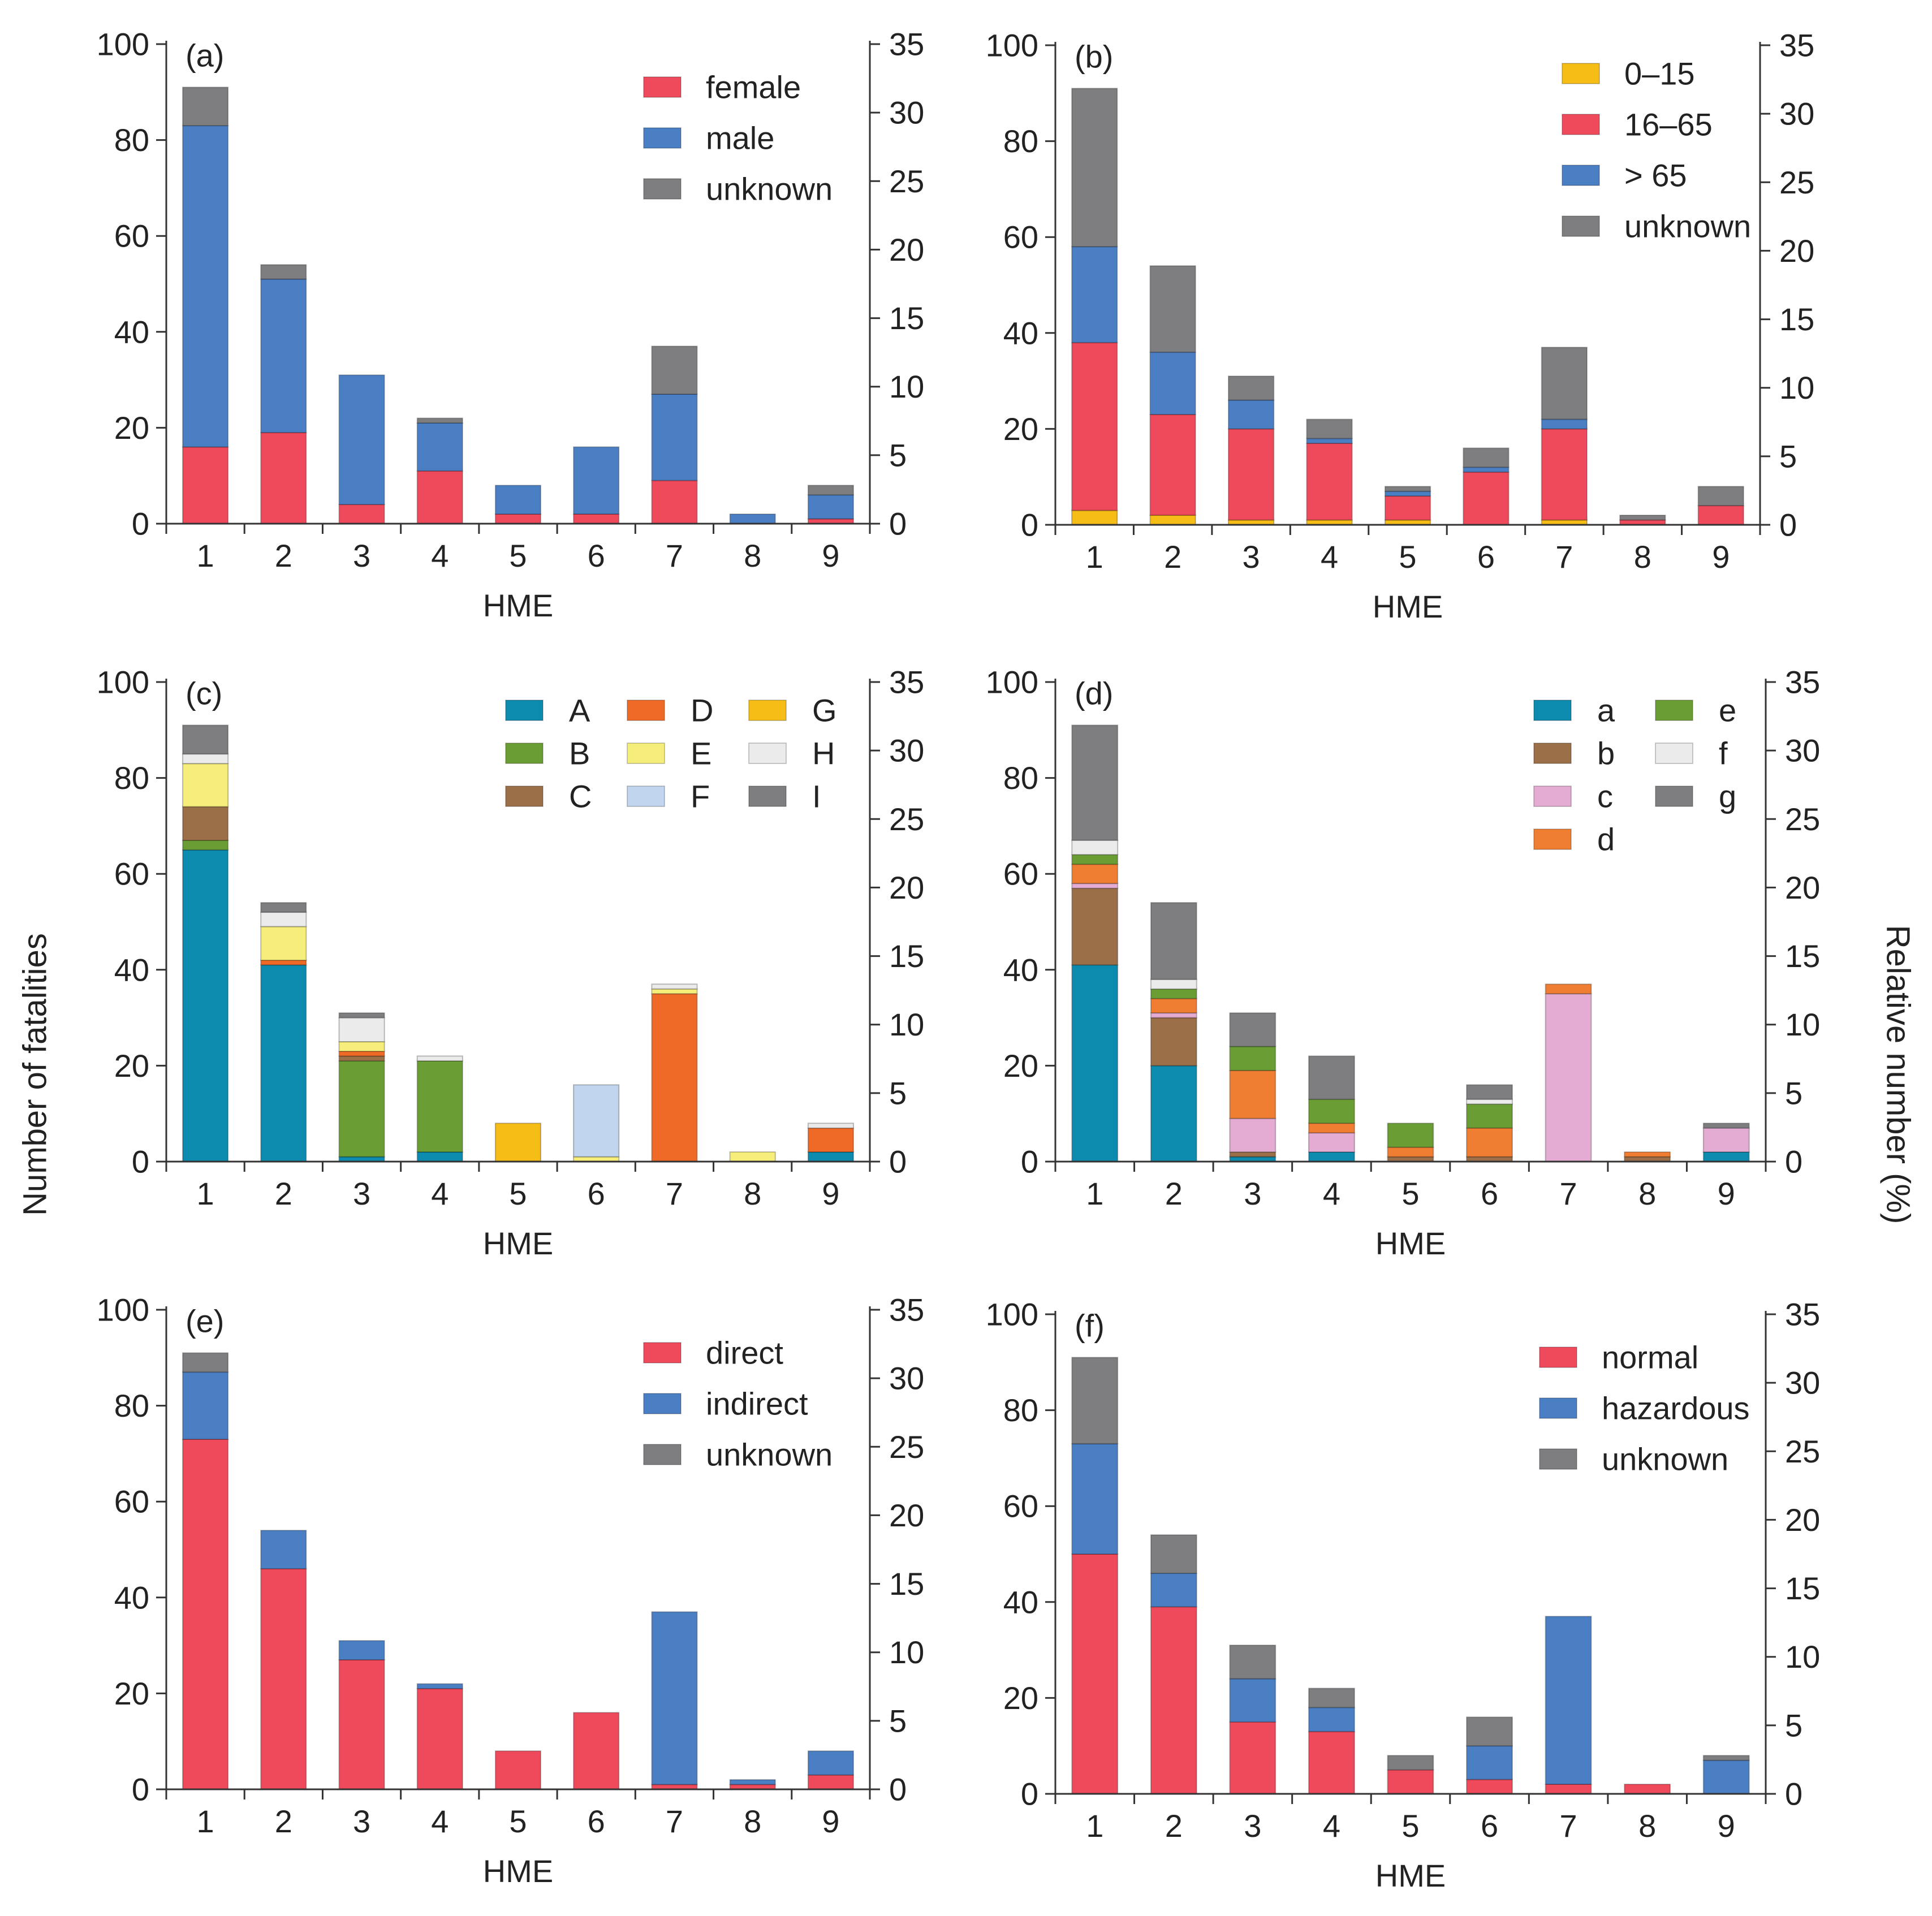 The height and width of the screenshot is (1916, 1932). Describe the element at coordinates (205, 845) in the screenshot. I see `bar-c-1-B` at that location.